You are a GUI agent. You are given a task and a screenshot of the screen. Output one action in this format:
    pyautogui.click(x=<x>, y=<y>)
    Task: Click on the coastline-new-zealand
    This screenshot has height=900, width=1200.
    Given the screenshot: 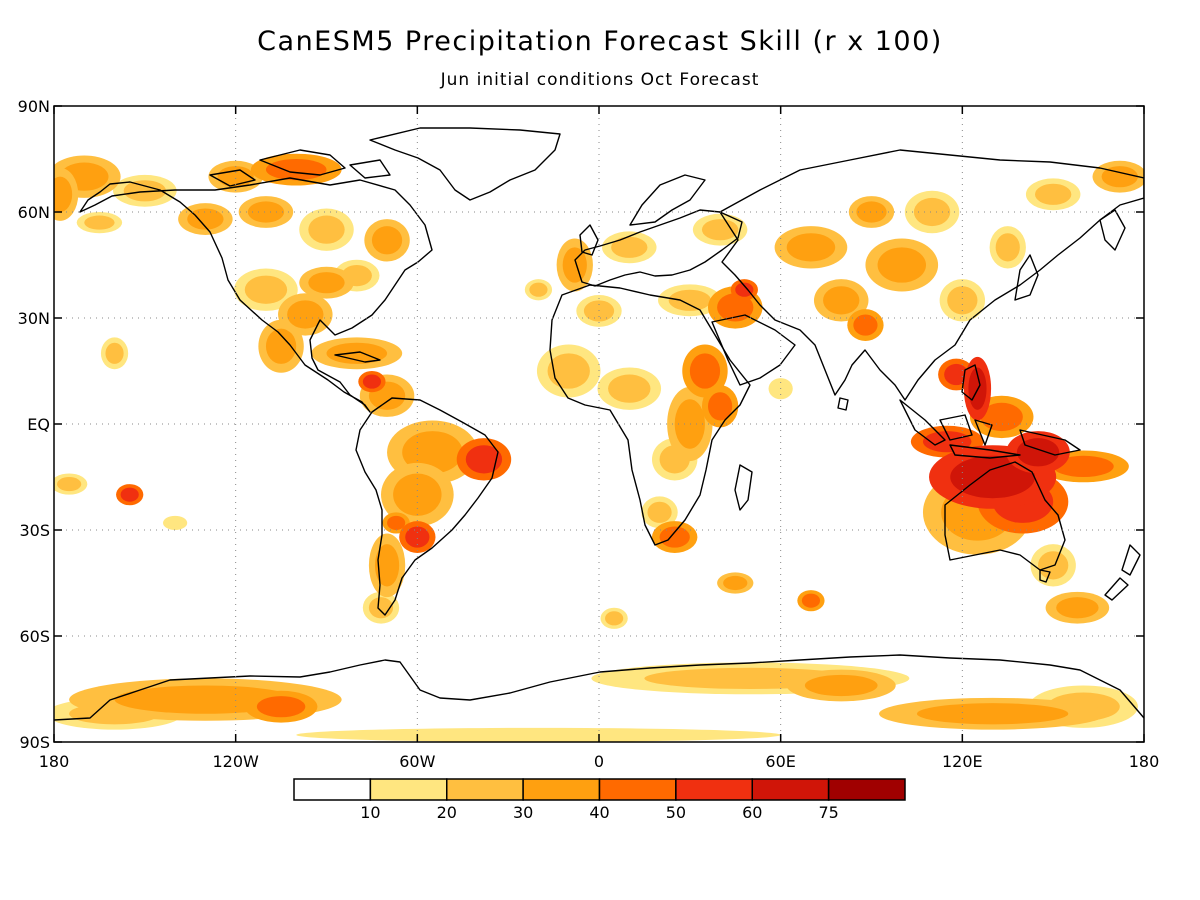 What is the action you would take?
    pyautogui.click(x=1122, y=572)
    